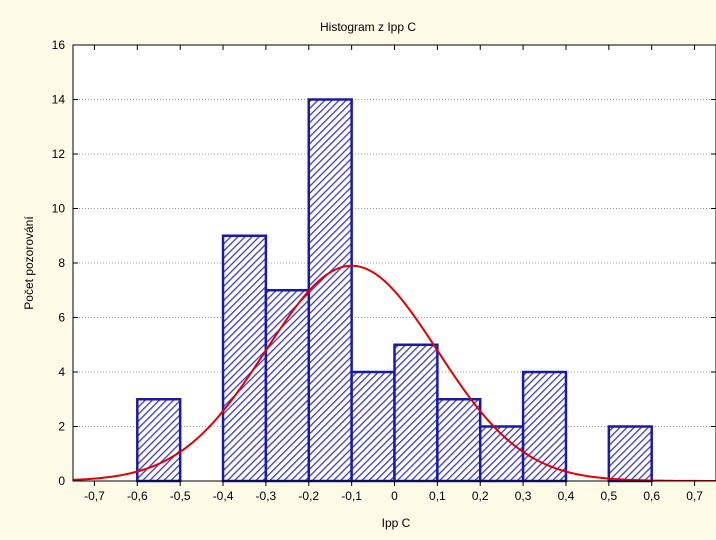 The width and height of the screenshot is (716, 540). Describe the element at coordinates (137, 496) in the screenshot. I see `x-tick-label: -0,6` at that location.